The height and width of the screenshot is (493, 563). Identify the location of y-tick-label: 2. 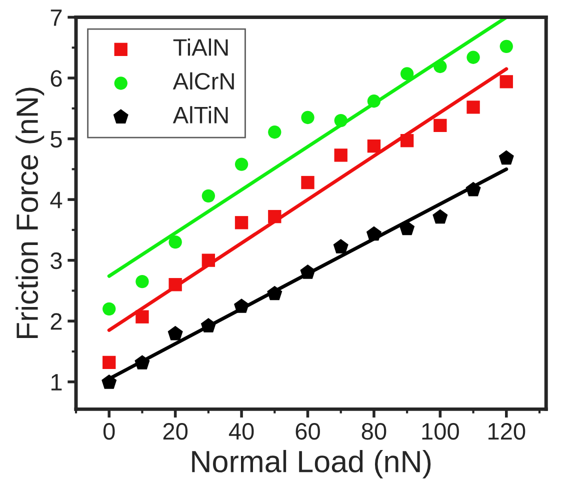
(56, 321).